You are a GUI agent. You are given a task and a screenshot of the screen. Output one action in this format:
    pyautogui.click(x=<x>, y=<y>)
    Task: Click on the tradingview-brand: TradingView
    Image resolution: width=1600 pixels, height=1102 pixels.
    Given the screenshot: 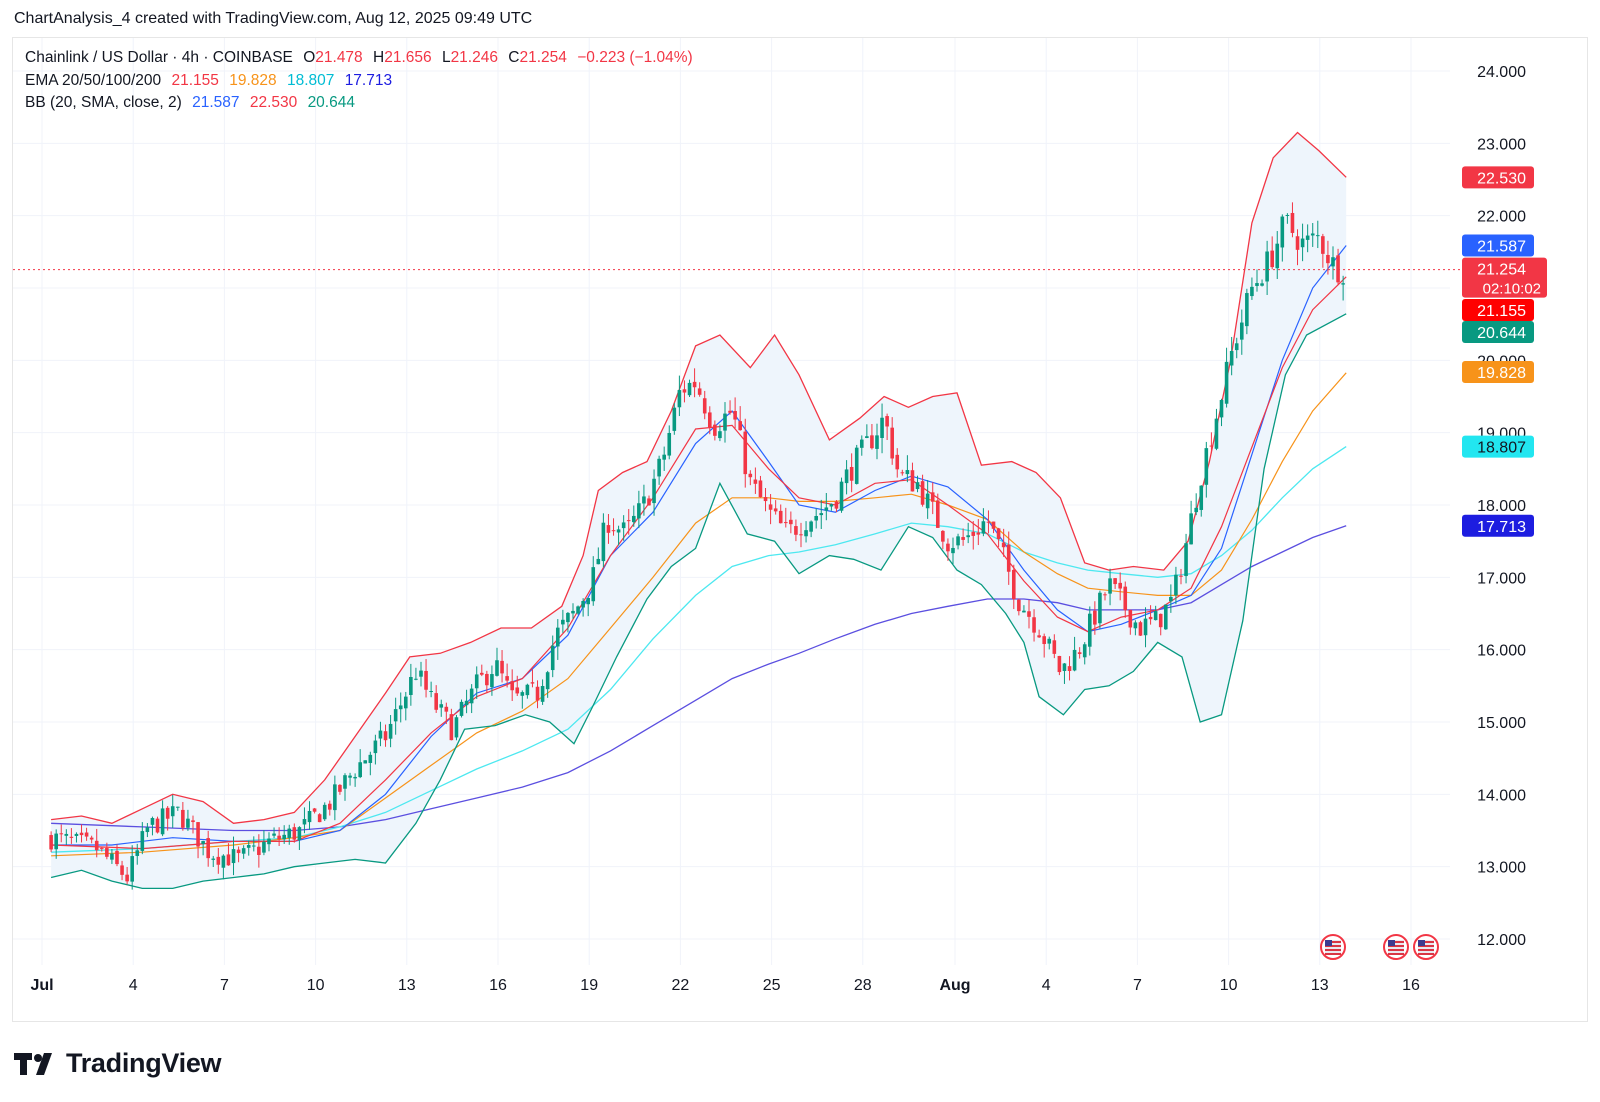 What is the action you would take?
    pyautogui.click(x=118, y=1063)
    